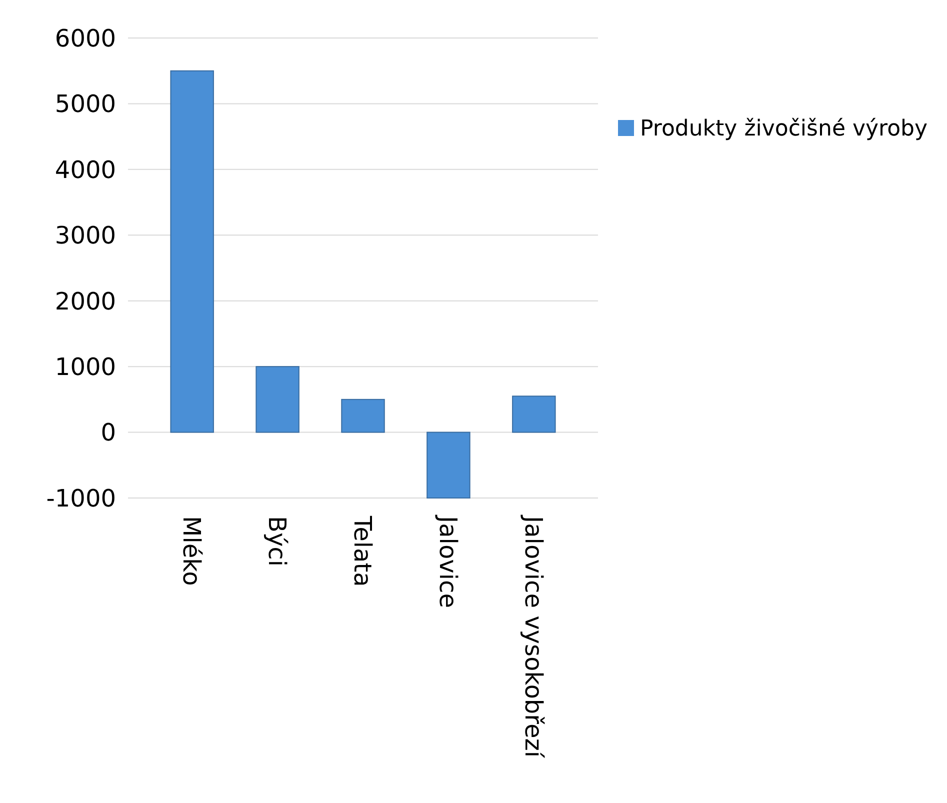 Image resolution: width=947 pixels, height=803 pixels. I want to click on legend-label: Produkty živočišné výroby, so click(784, 129).